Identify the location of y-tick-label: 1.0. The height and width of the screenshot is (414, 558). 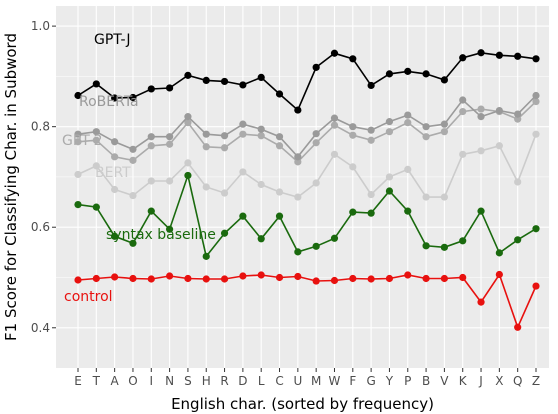
(40, 26).